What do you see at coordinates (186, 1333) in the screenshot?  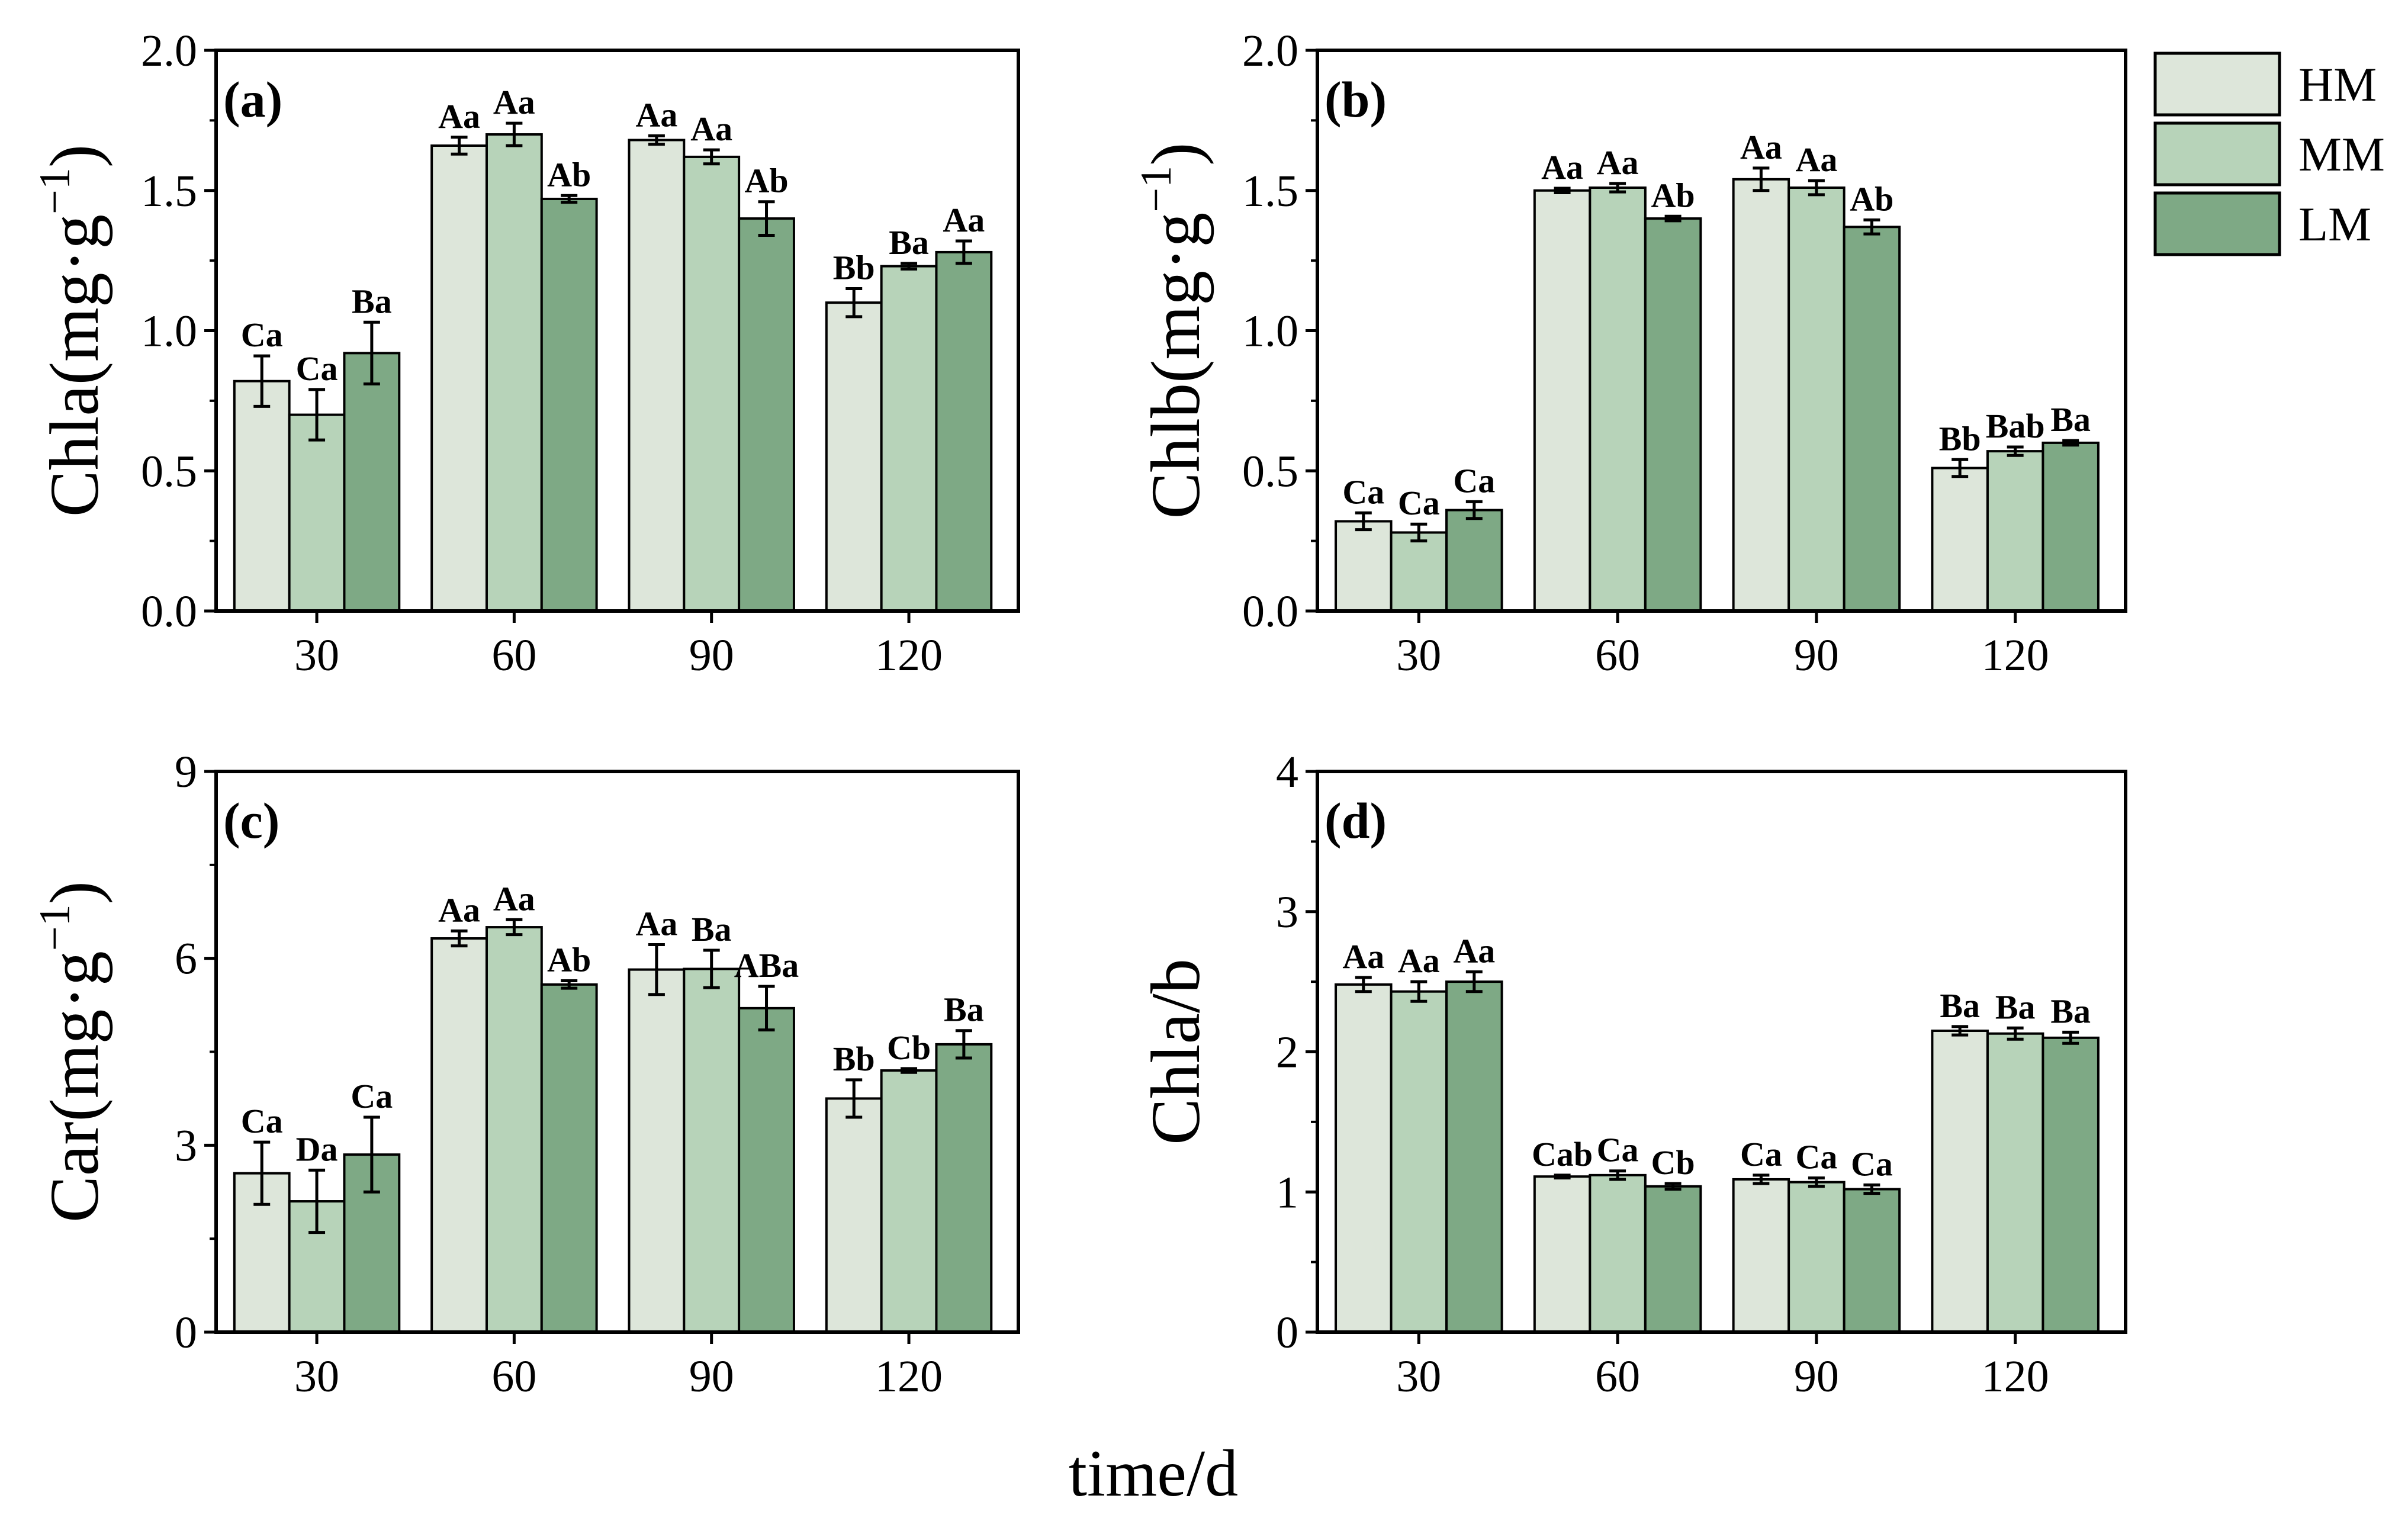 I see `y-tick-label: 0` at bounding box center [186, 1333].